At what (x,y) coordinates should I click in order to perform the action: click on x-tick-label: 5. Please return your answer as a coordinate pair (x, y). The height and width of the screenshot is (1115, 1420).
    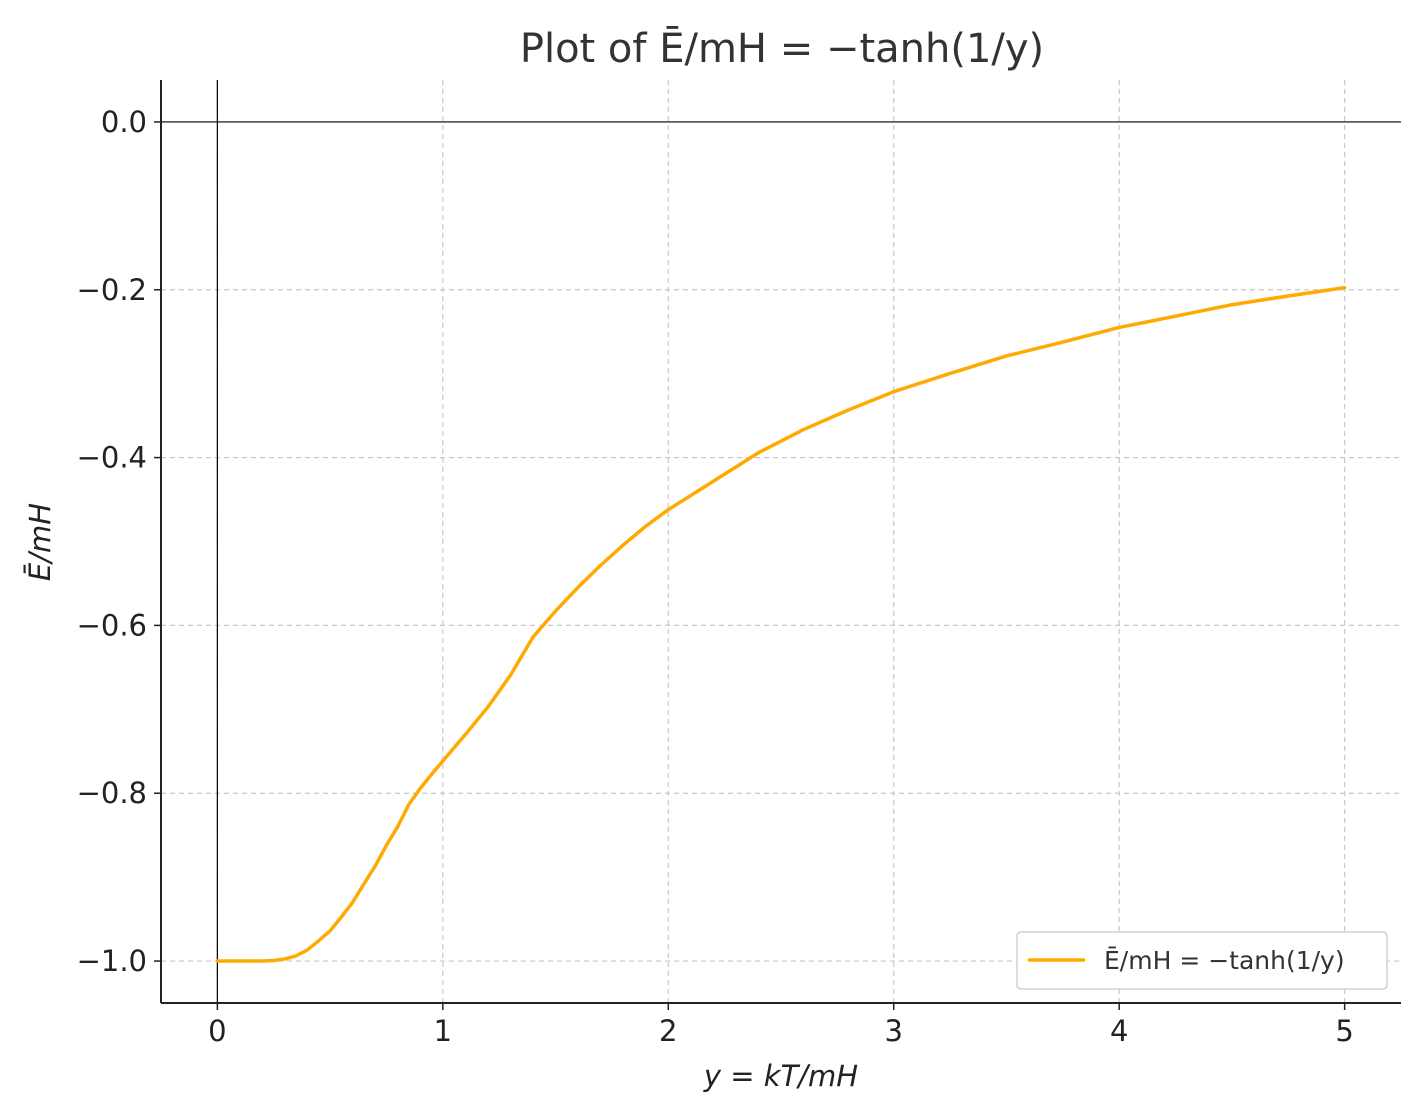
    Looking at the image, I should click on (1344, 1031).